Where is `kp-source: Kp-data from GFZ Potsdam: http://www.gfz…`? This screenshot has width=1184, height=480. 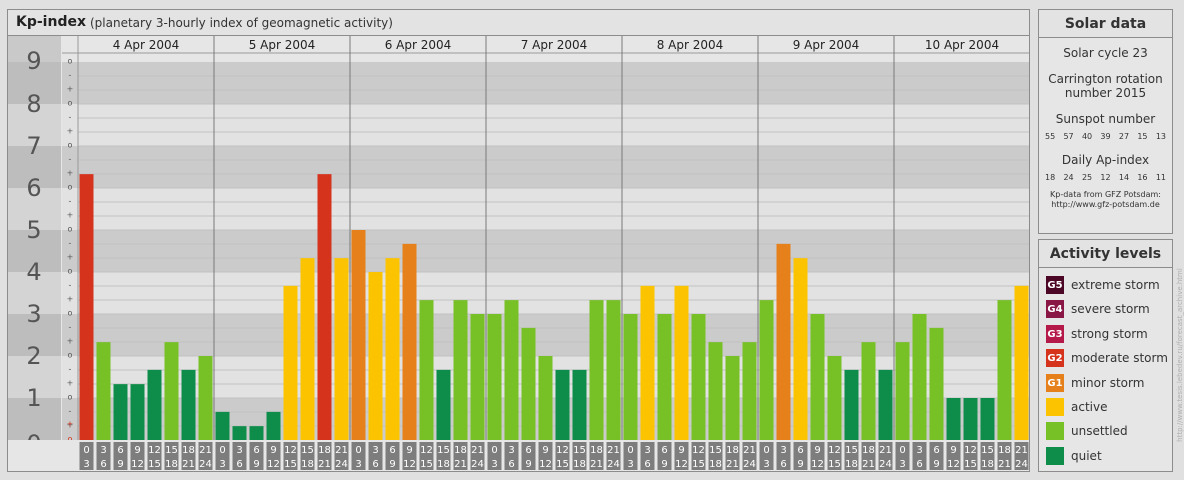
kp-source: Kp-data from GFZ Potsdam: http://www.gfz… is located at coordinates (1105, 200).